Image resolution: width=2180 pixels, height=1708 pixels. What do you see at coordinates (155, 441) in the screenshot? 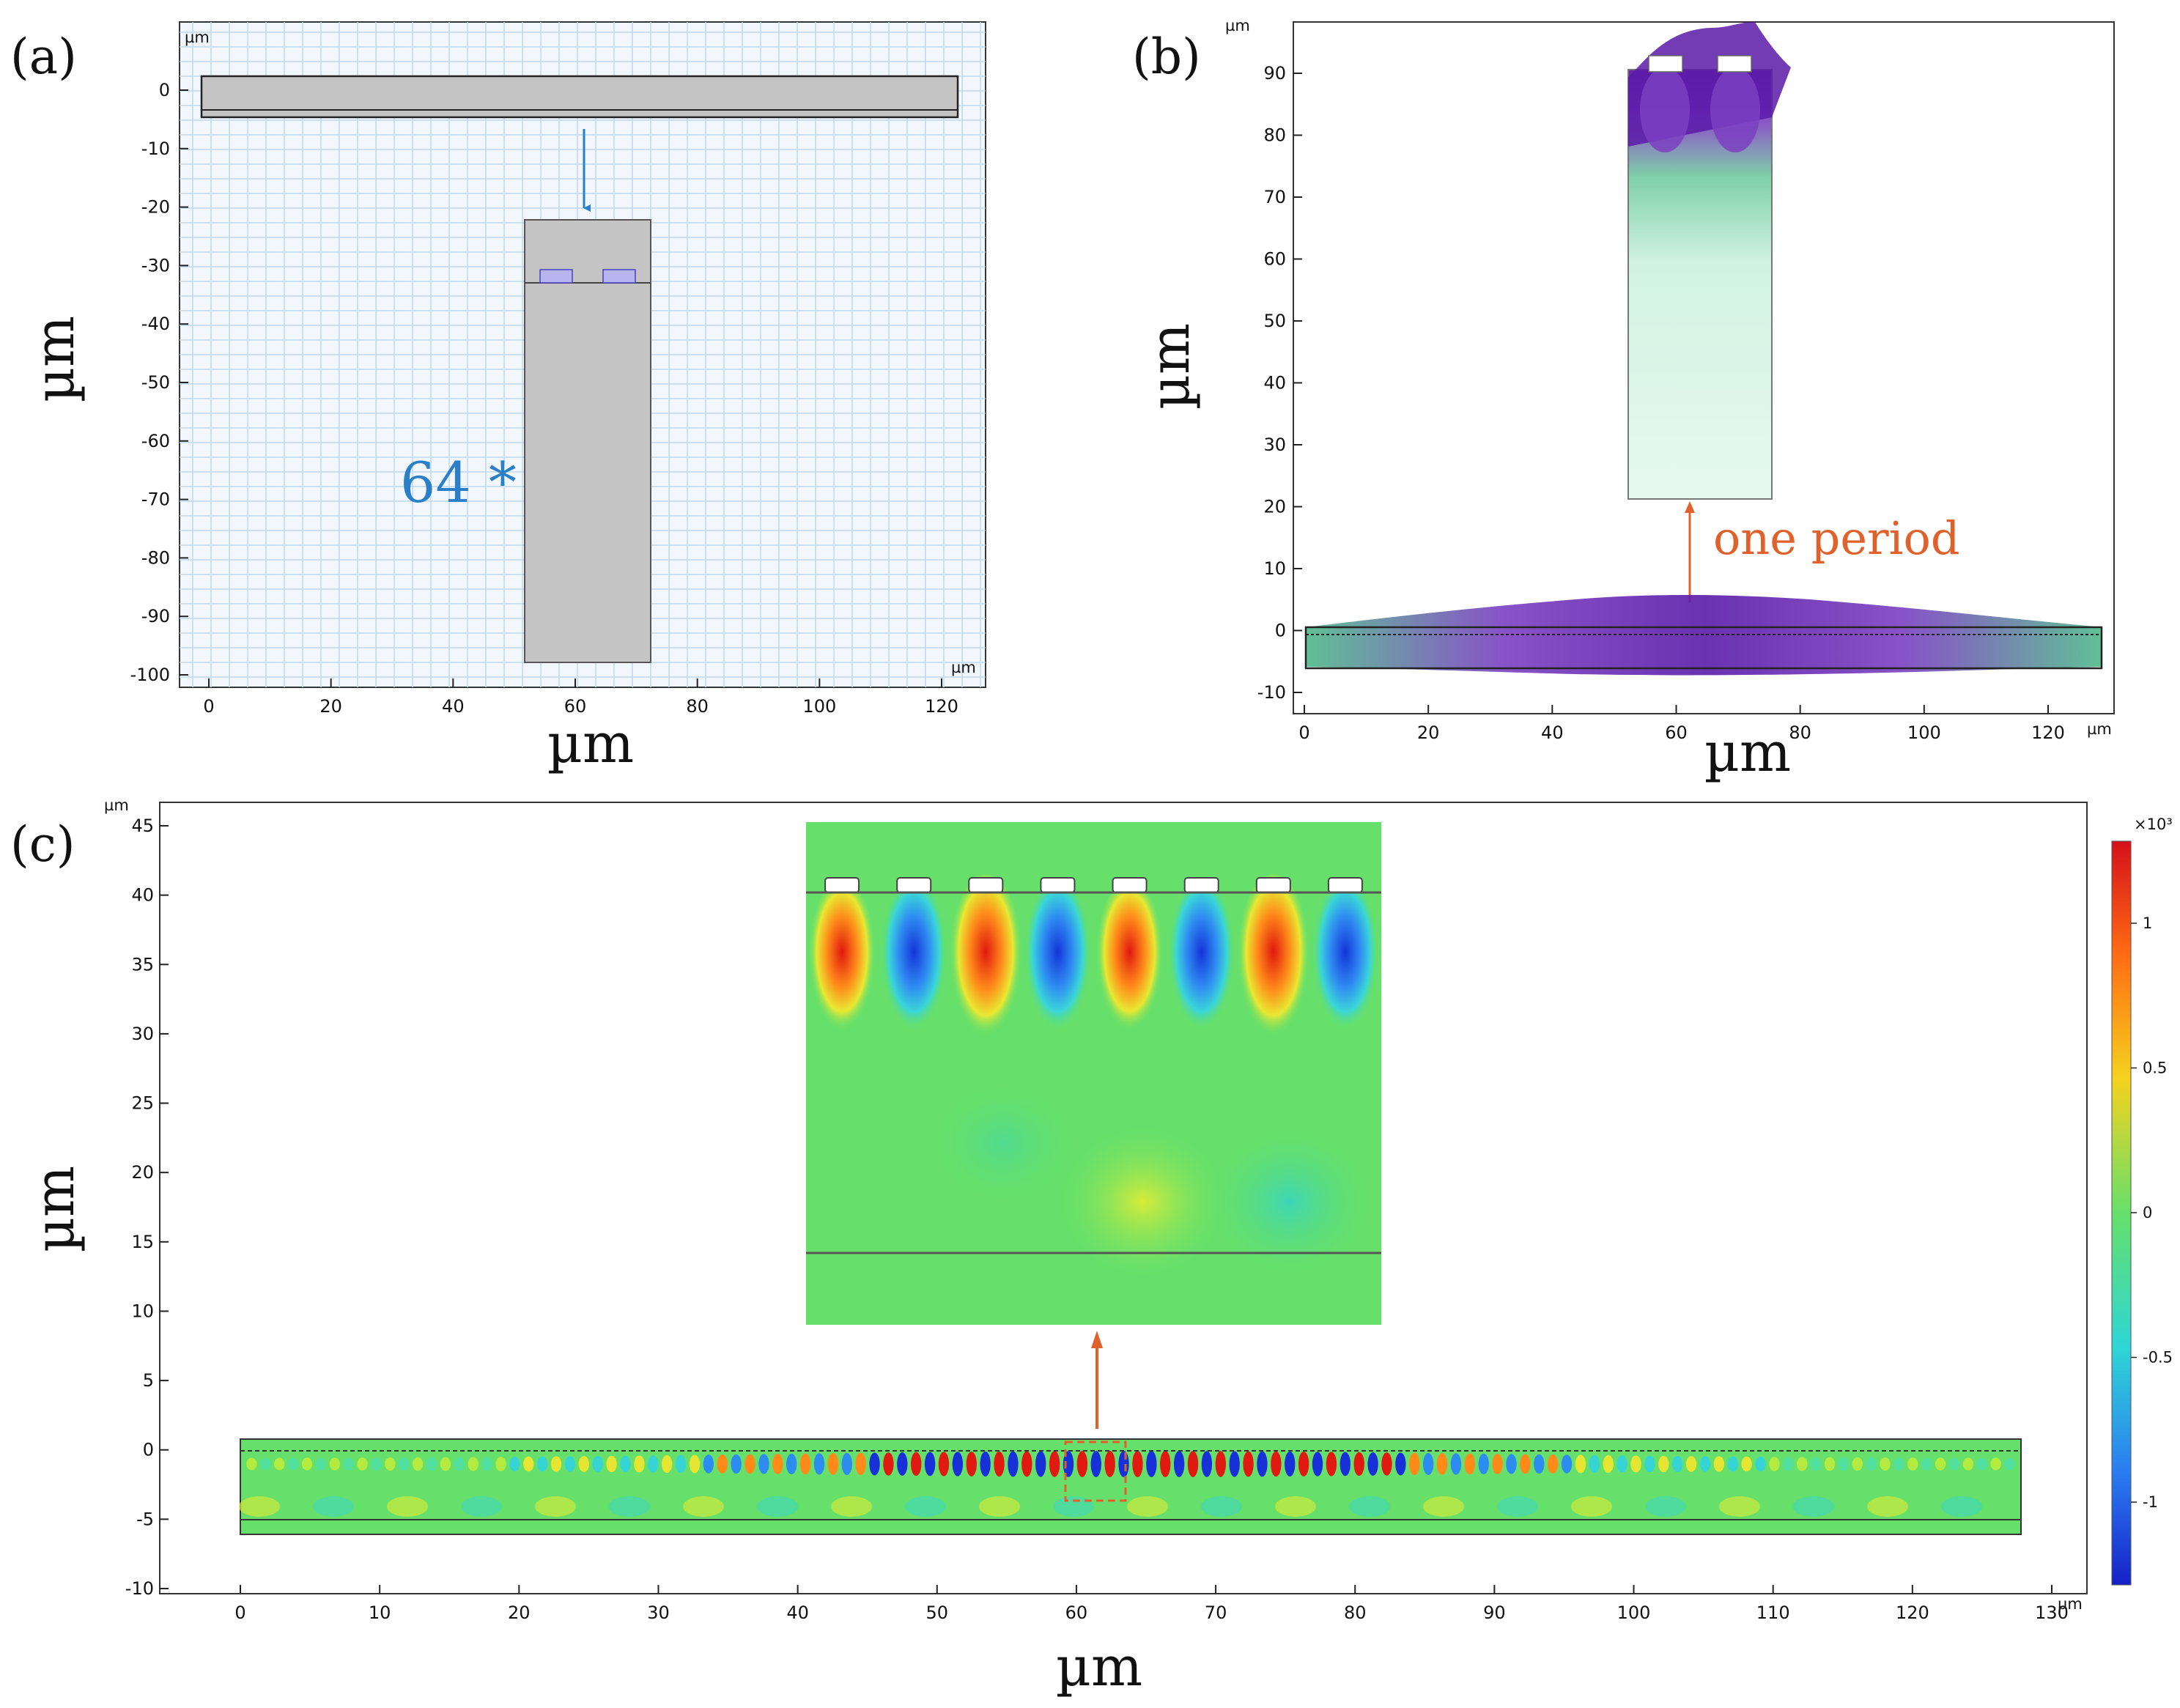
I see `y-tick-label: -60` at bounding box center [155, 441].